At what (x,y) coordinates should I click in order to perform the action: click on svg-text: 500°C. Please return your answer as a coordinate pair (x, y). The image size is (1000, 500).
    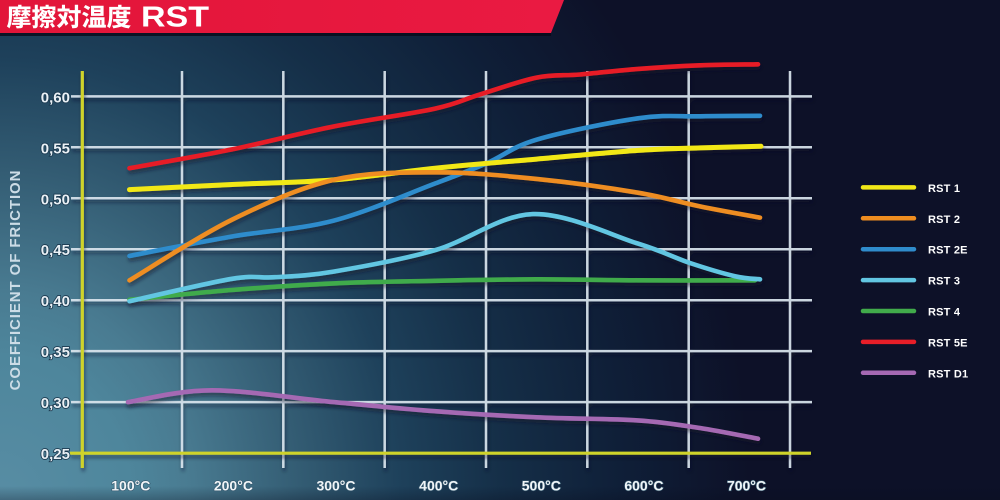
    Looking at the image, I should click on (541, 486).